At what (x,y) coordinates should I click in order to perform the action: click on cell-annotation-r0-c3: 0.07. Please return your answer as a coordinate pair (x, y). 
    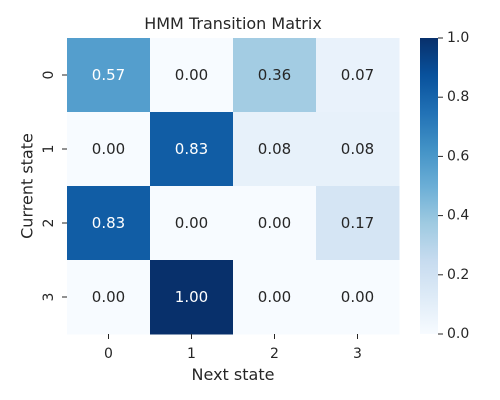
    Looking at the image, I should click on (357, 75).